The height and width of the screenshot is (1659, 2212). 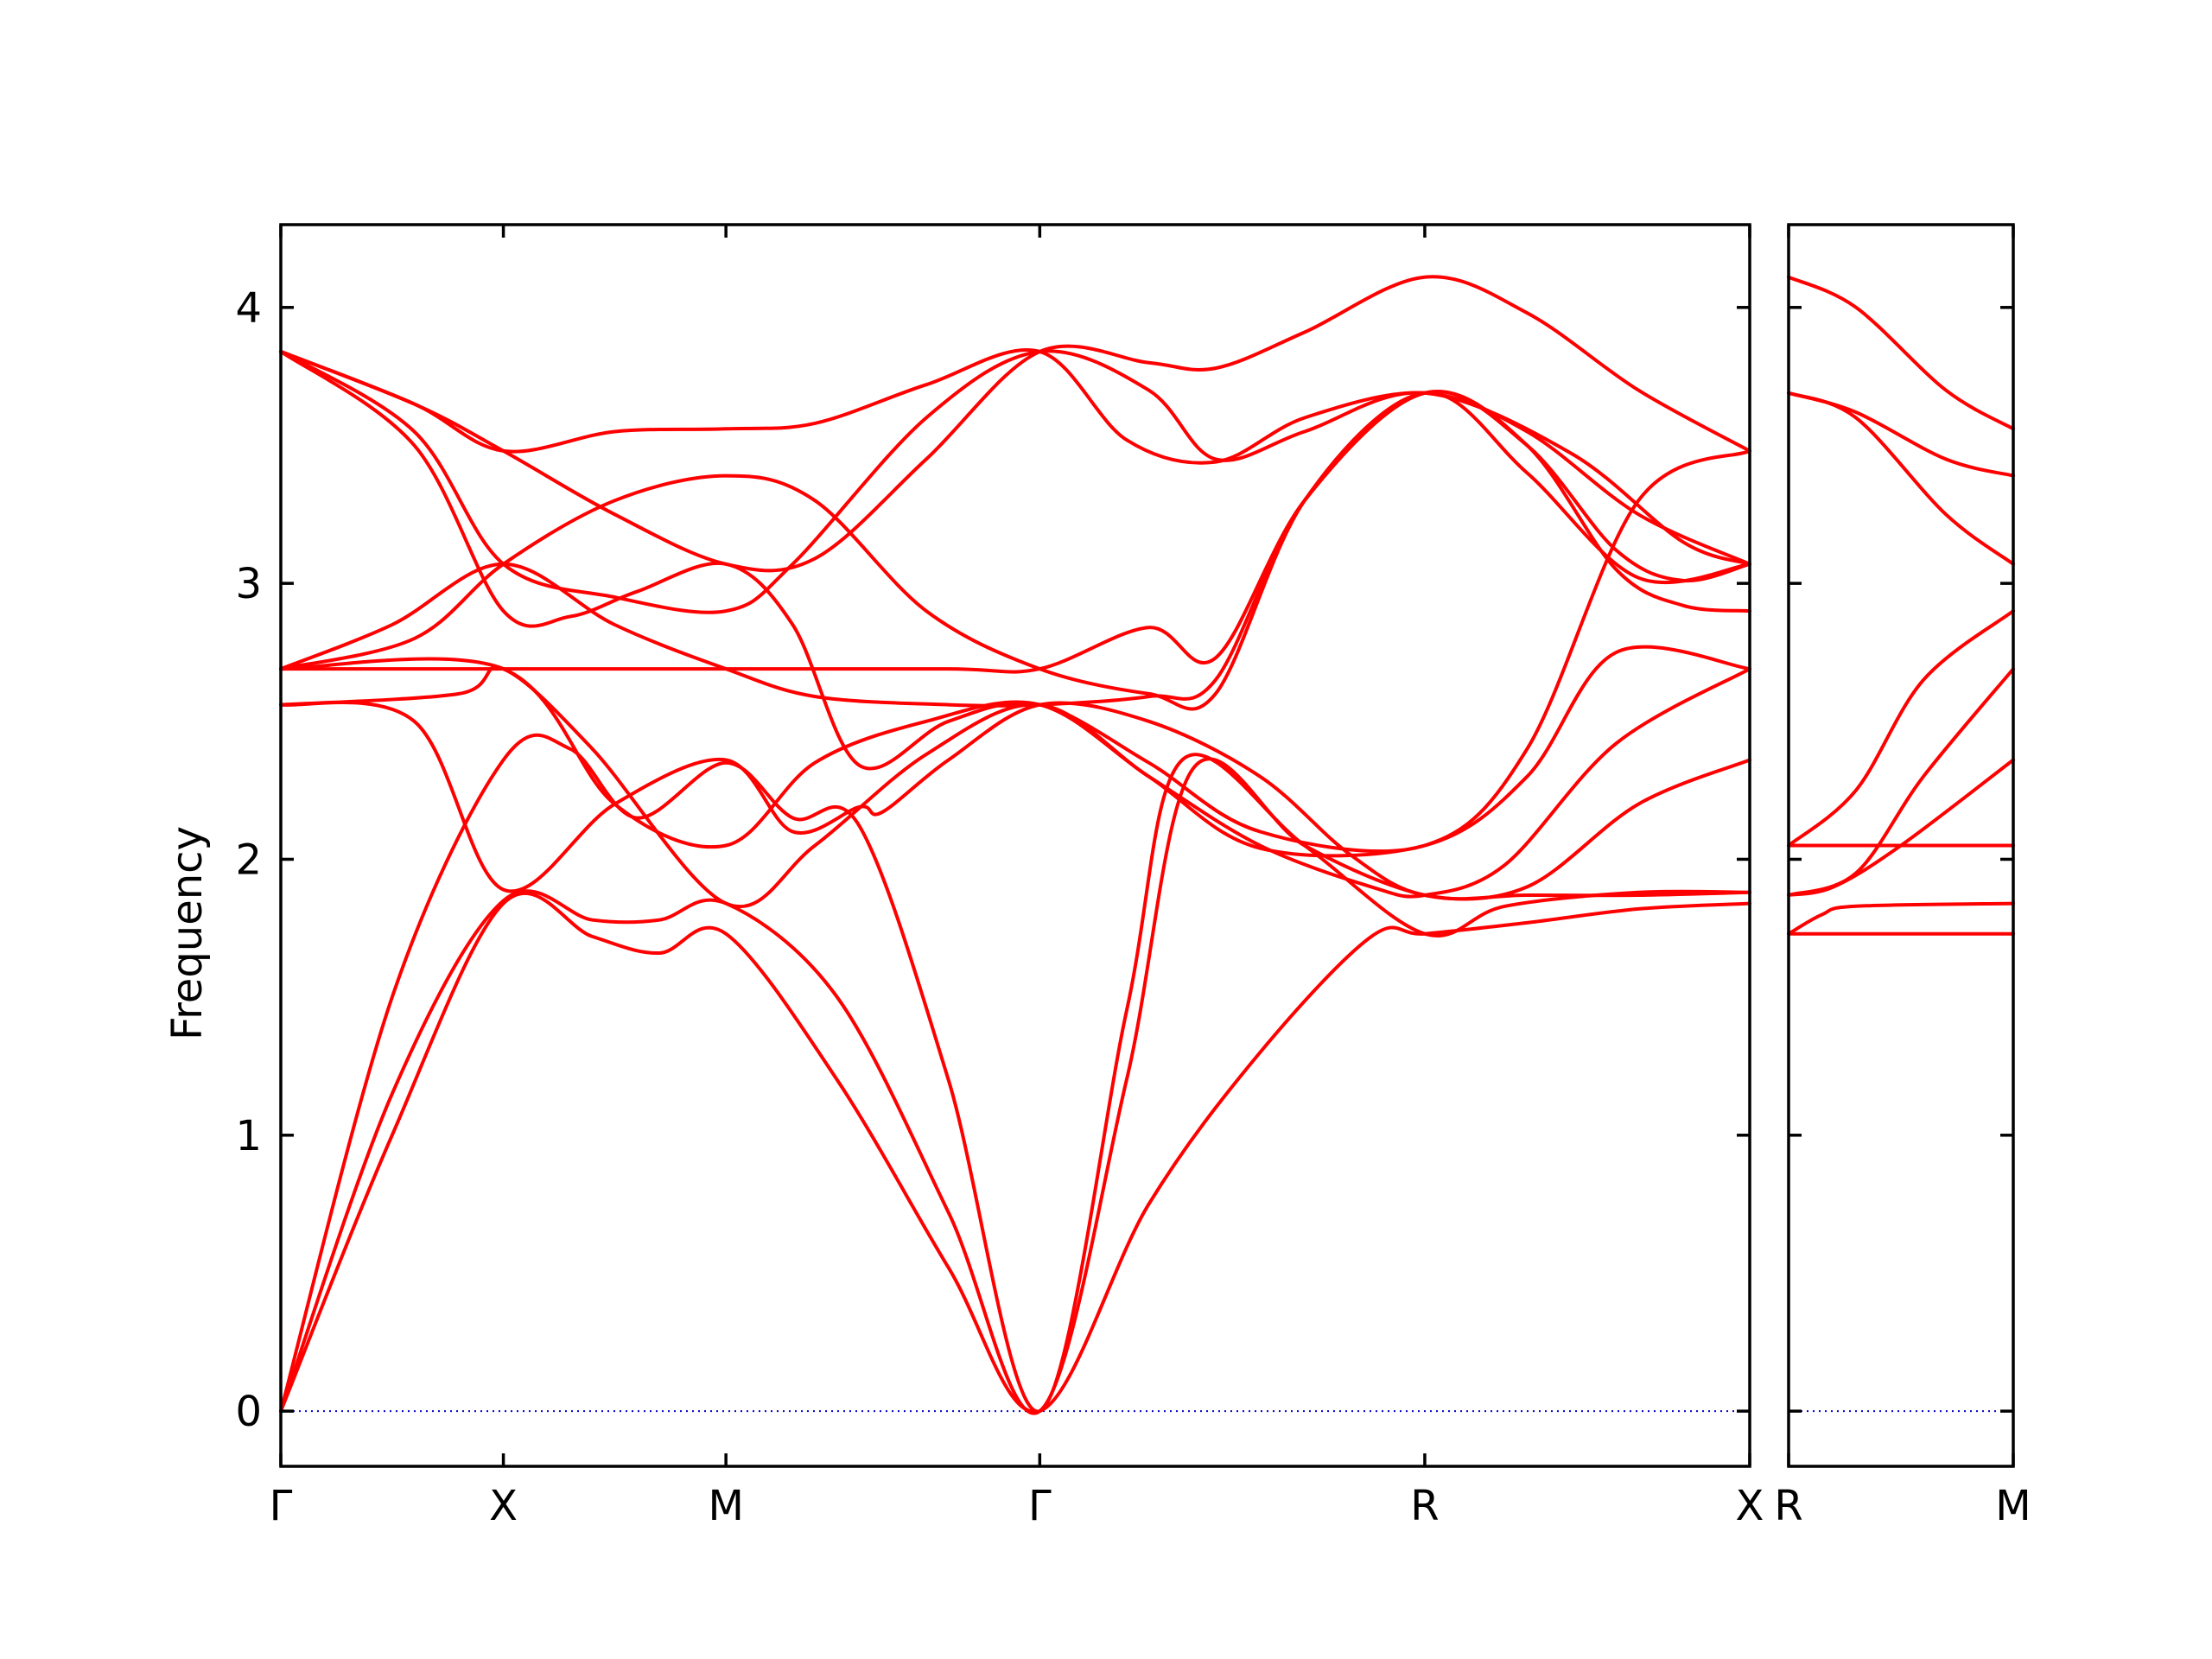 I want to click on y-tick-label: 4, so click(x=248, y=308).